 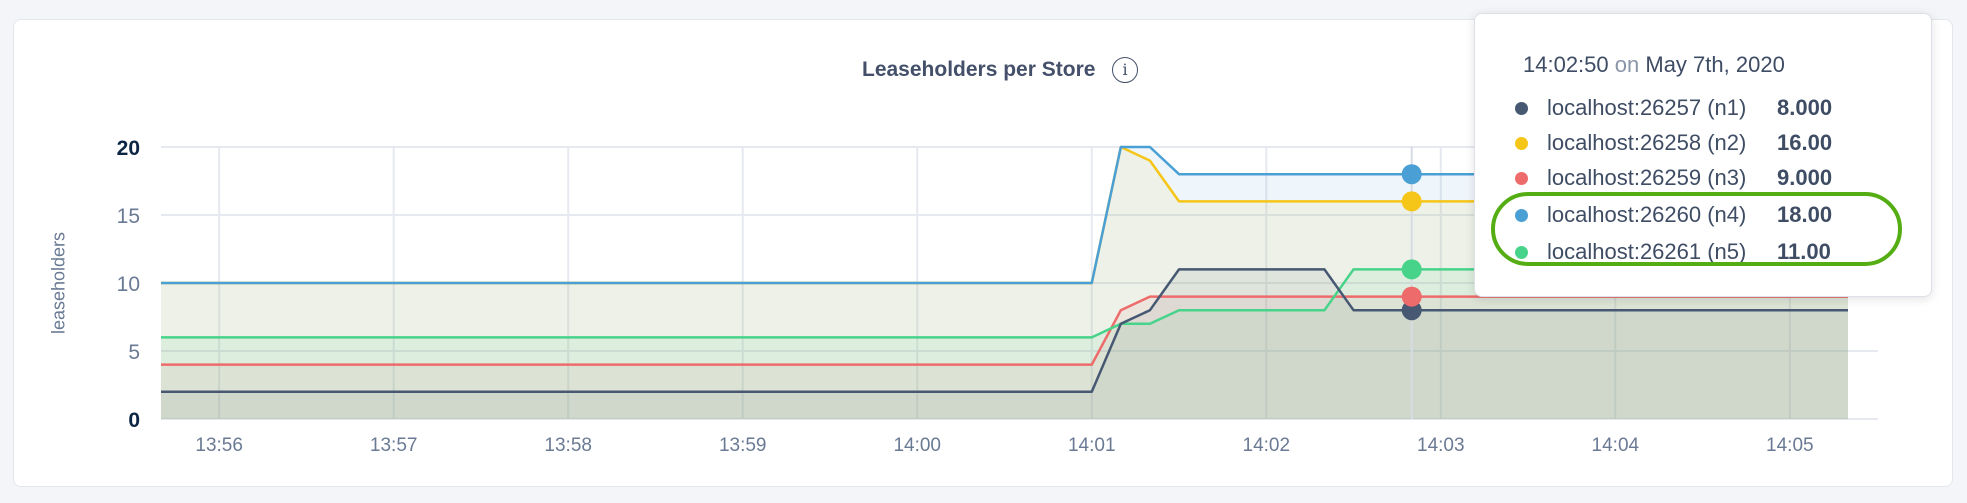 I want to click on x-tick-label: 13:56, so click(x=219, y=445).